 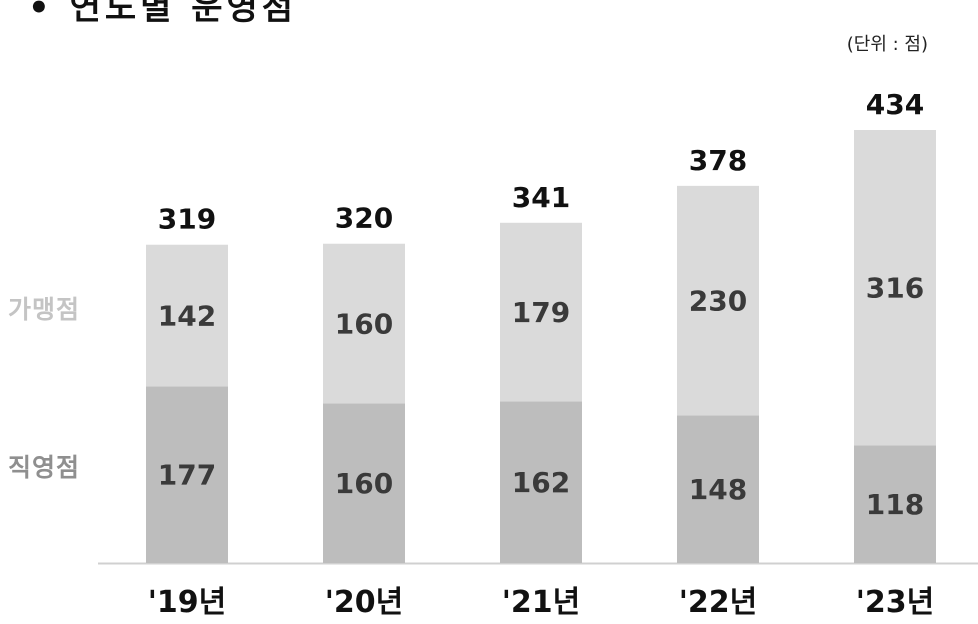 What do you see at coordinates (541, 602) in the screenshot?
I see `x-tick-label: '21년` at bounding box center [541, 602].